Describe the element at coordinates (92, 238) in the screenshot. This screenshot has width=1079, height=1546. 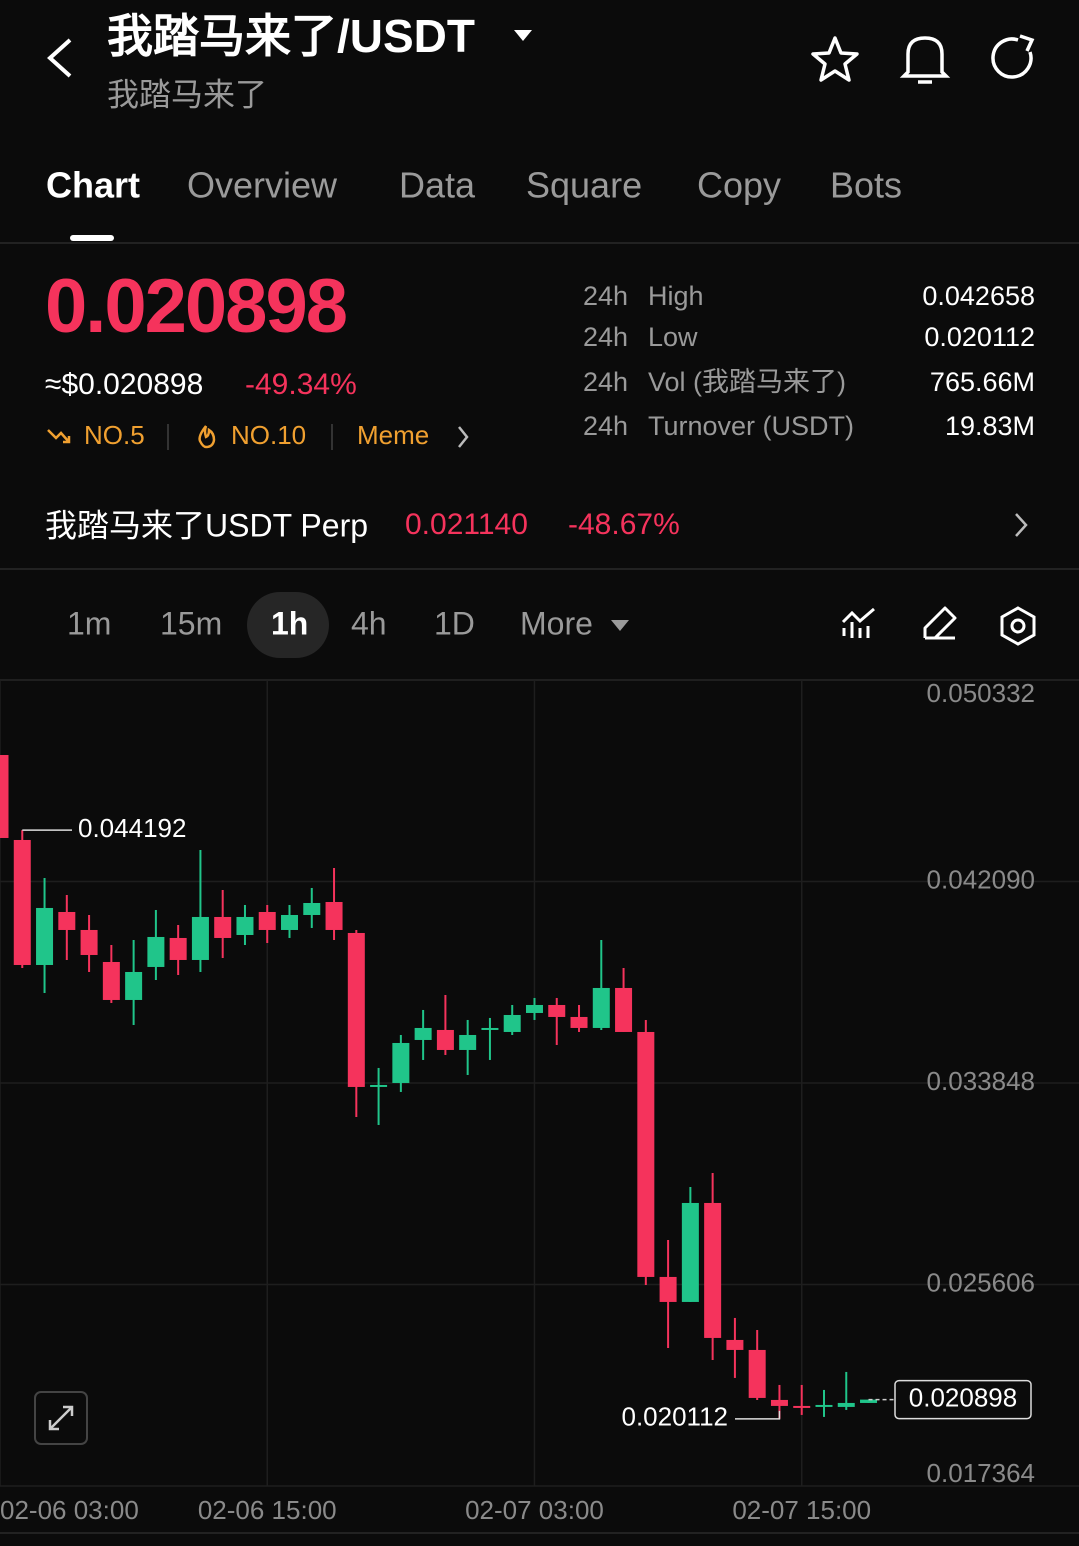
I see `tab-indicator` at that location.